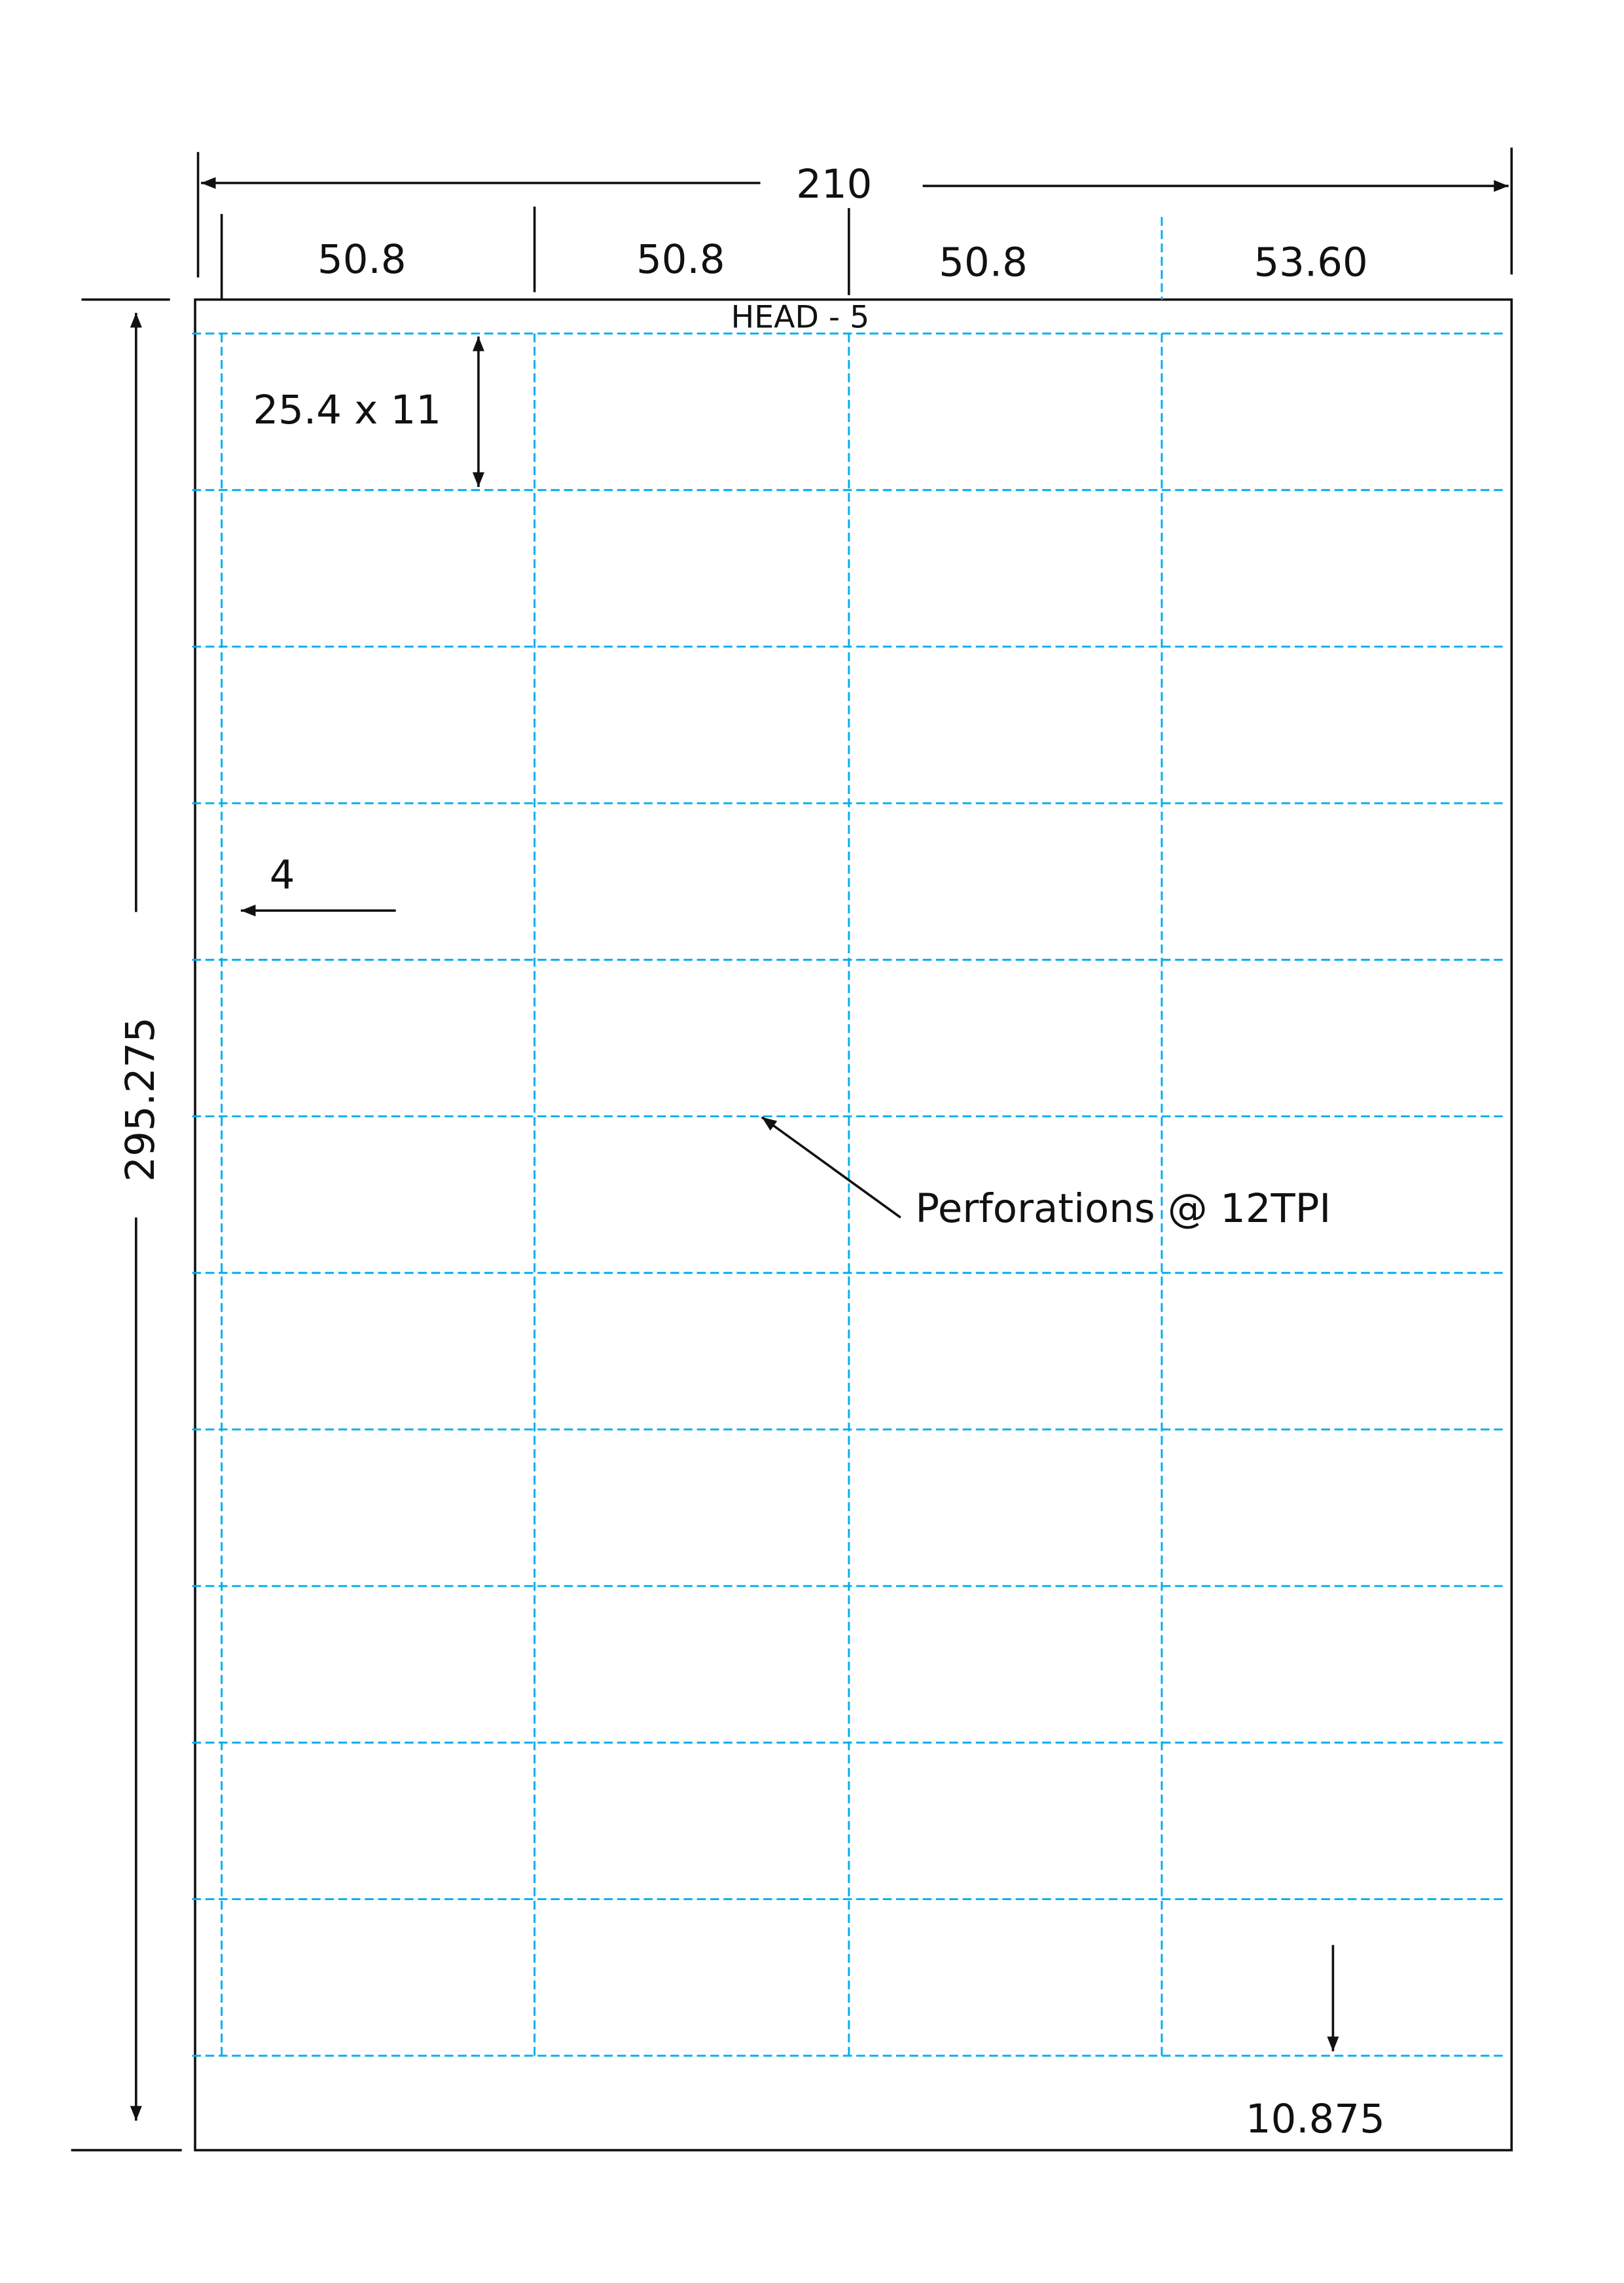 This screenshot has height=2283, width=1624. I want to click on side-margin-label: 4, so click(282, 875).